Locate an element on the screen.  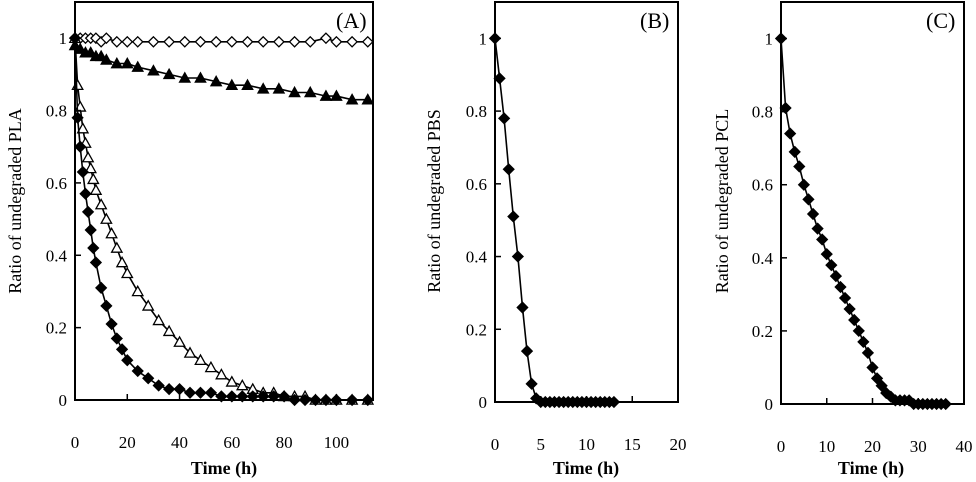
panel-c-xtick-label: 0 is located at coordinates (781, 446).